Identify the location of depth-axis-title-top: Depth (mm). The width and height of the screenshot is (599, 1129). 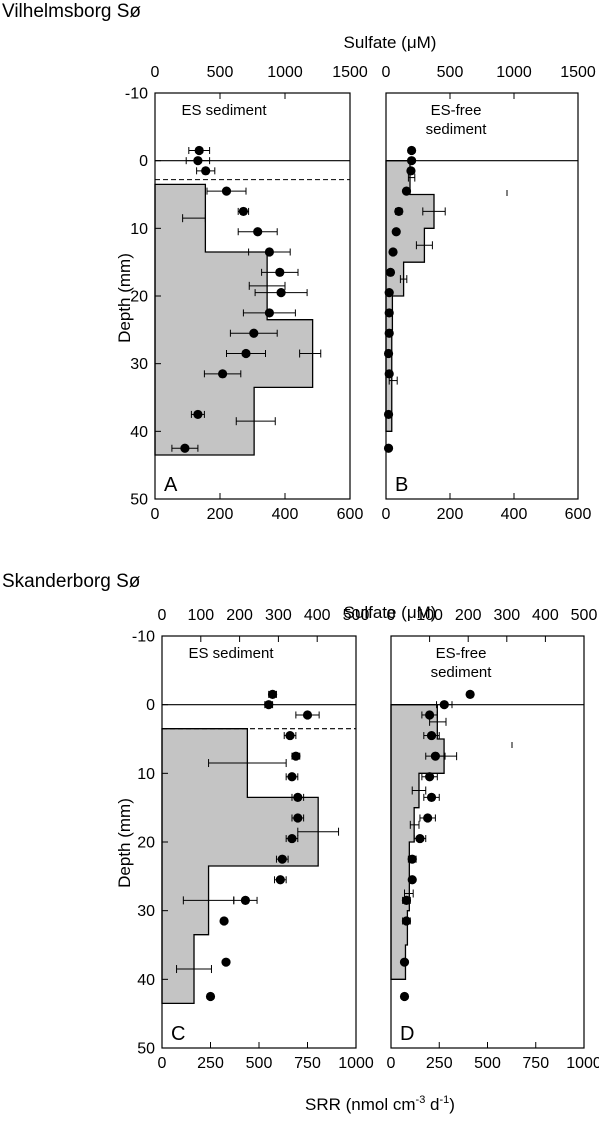
(124, 298).